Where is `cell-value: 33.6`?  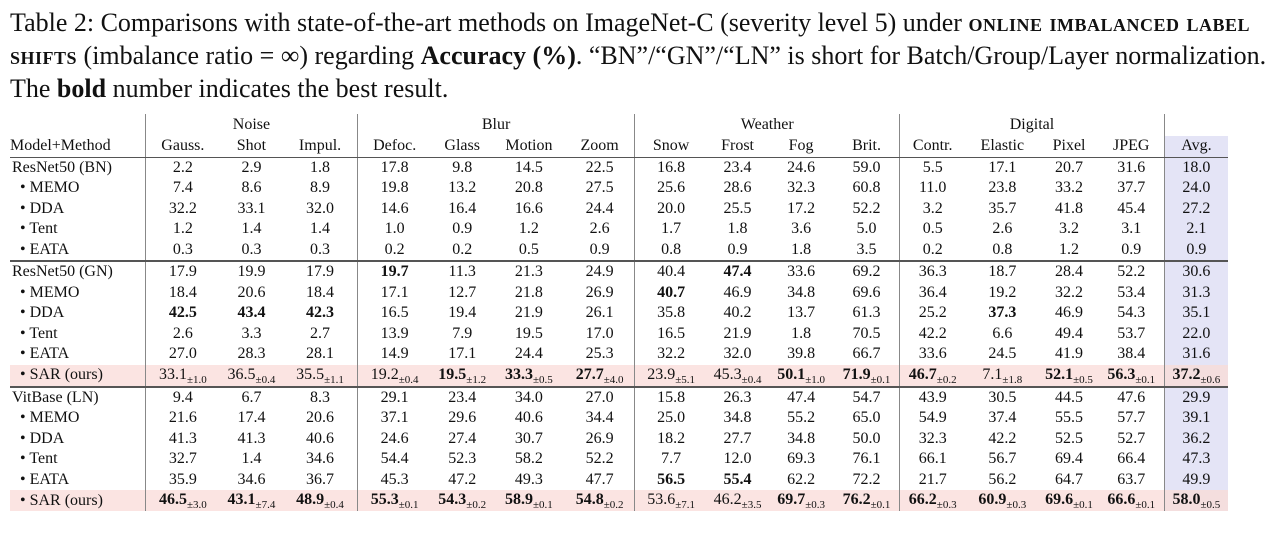
cell-value: 33.6 is located at coordinates (801, 272).